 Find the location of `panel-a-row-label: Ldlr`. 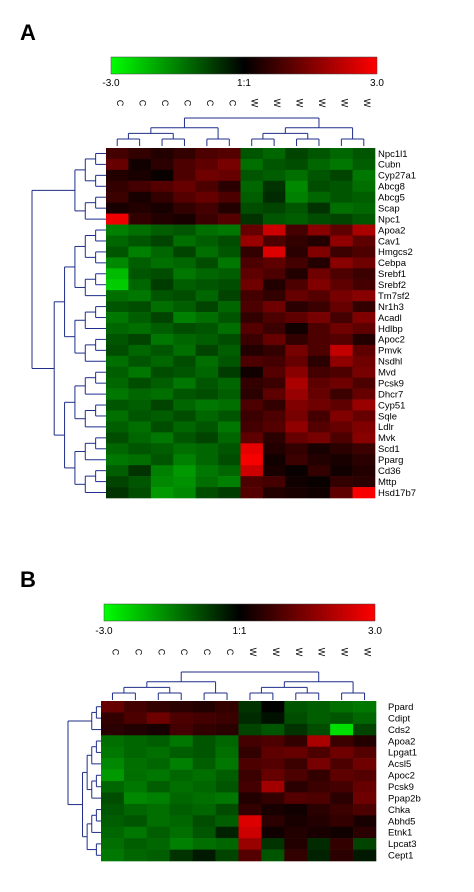

panel-a-row-label: Ldlr is located at coordinates (386, 427).